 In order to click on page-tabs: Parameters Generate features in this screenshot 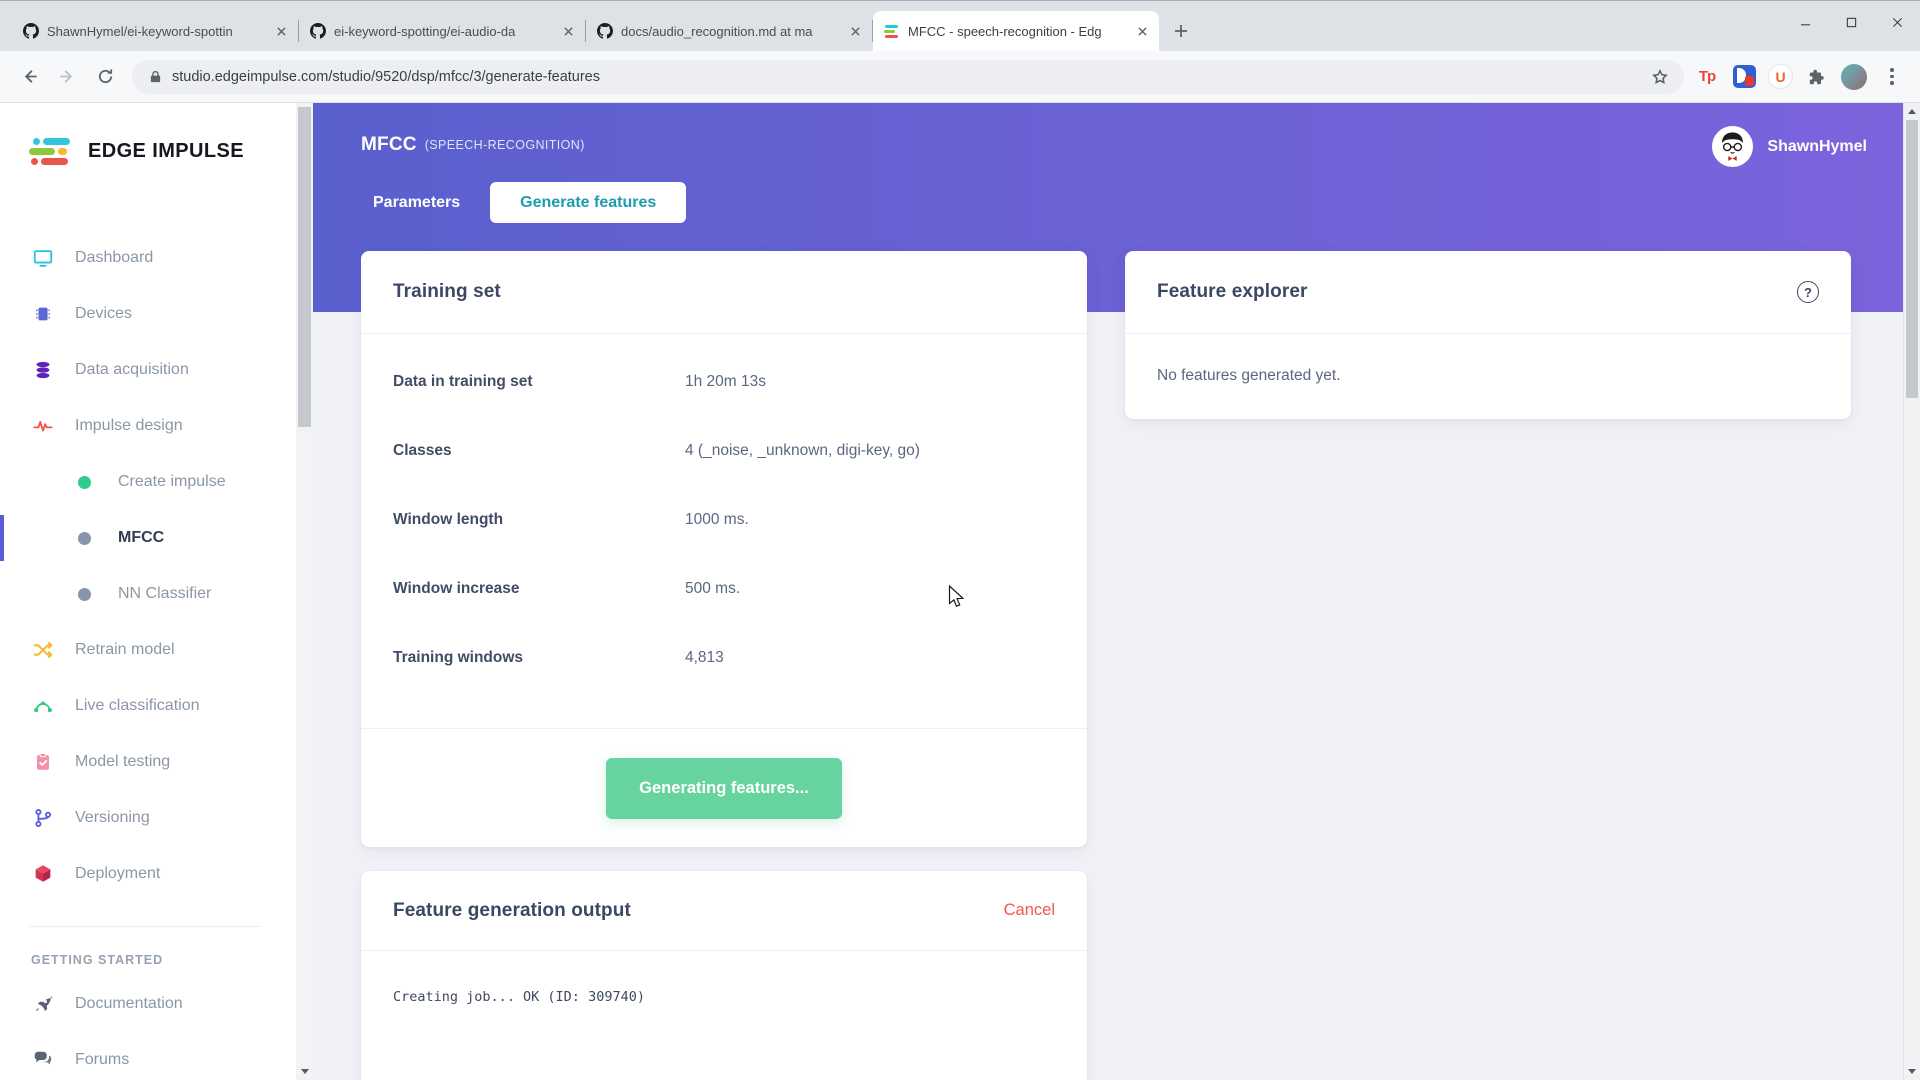, I will do `click(1114, 202)`.